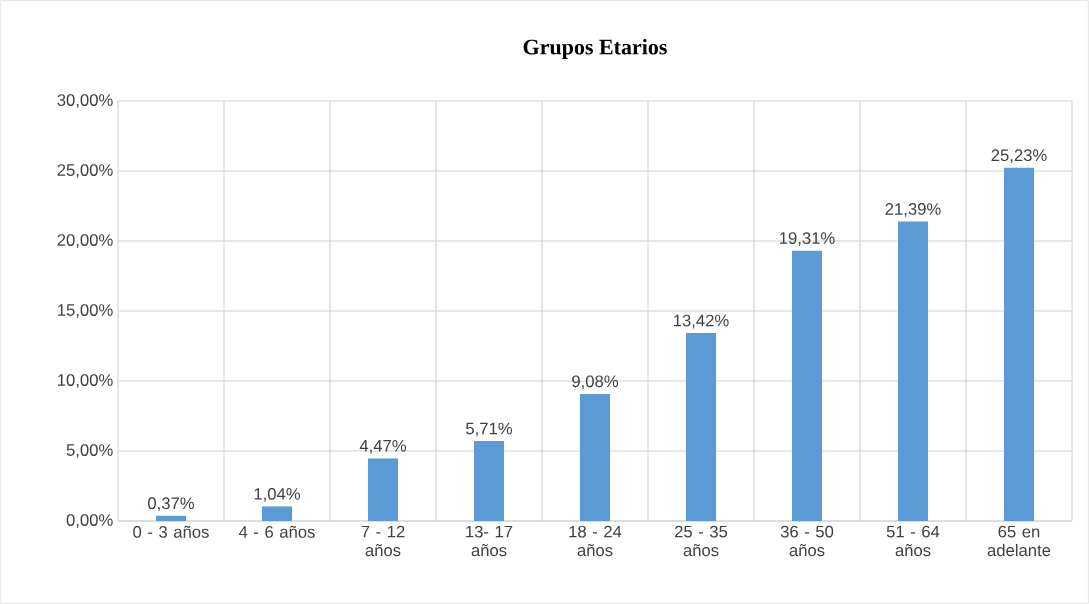  I want to click on y-tick-label: 10,00%, so click(85, 381).